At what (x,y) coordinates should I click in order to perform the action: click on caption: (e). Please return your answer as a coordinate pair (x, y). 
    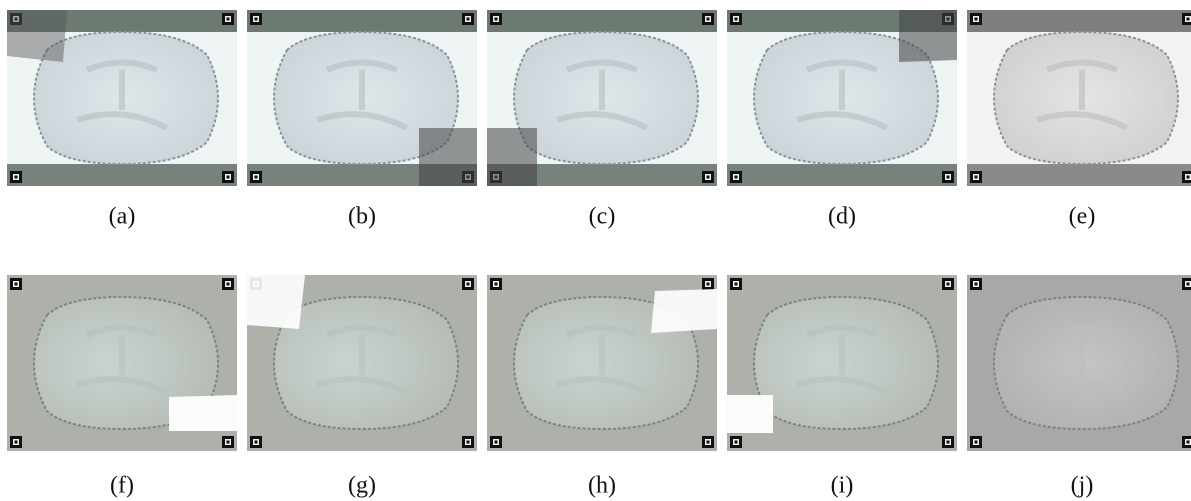
    Looking at the image, I should click on (1082, 217).